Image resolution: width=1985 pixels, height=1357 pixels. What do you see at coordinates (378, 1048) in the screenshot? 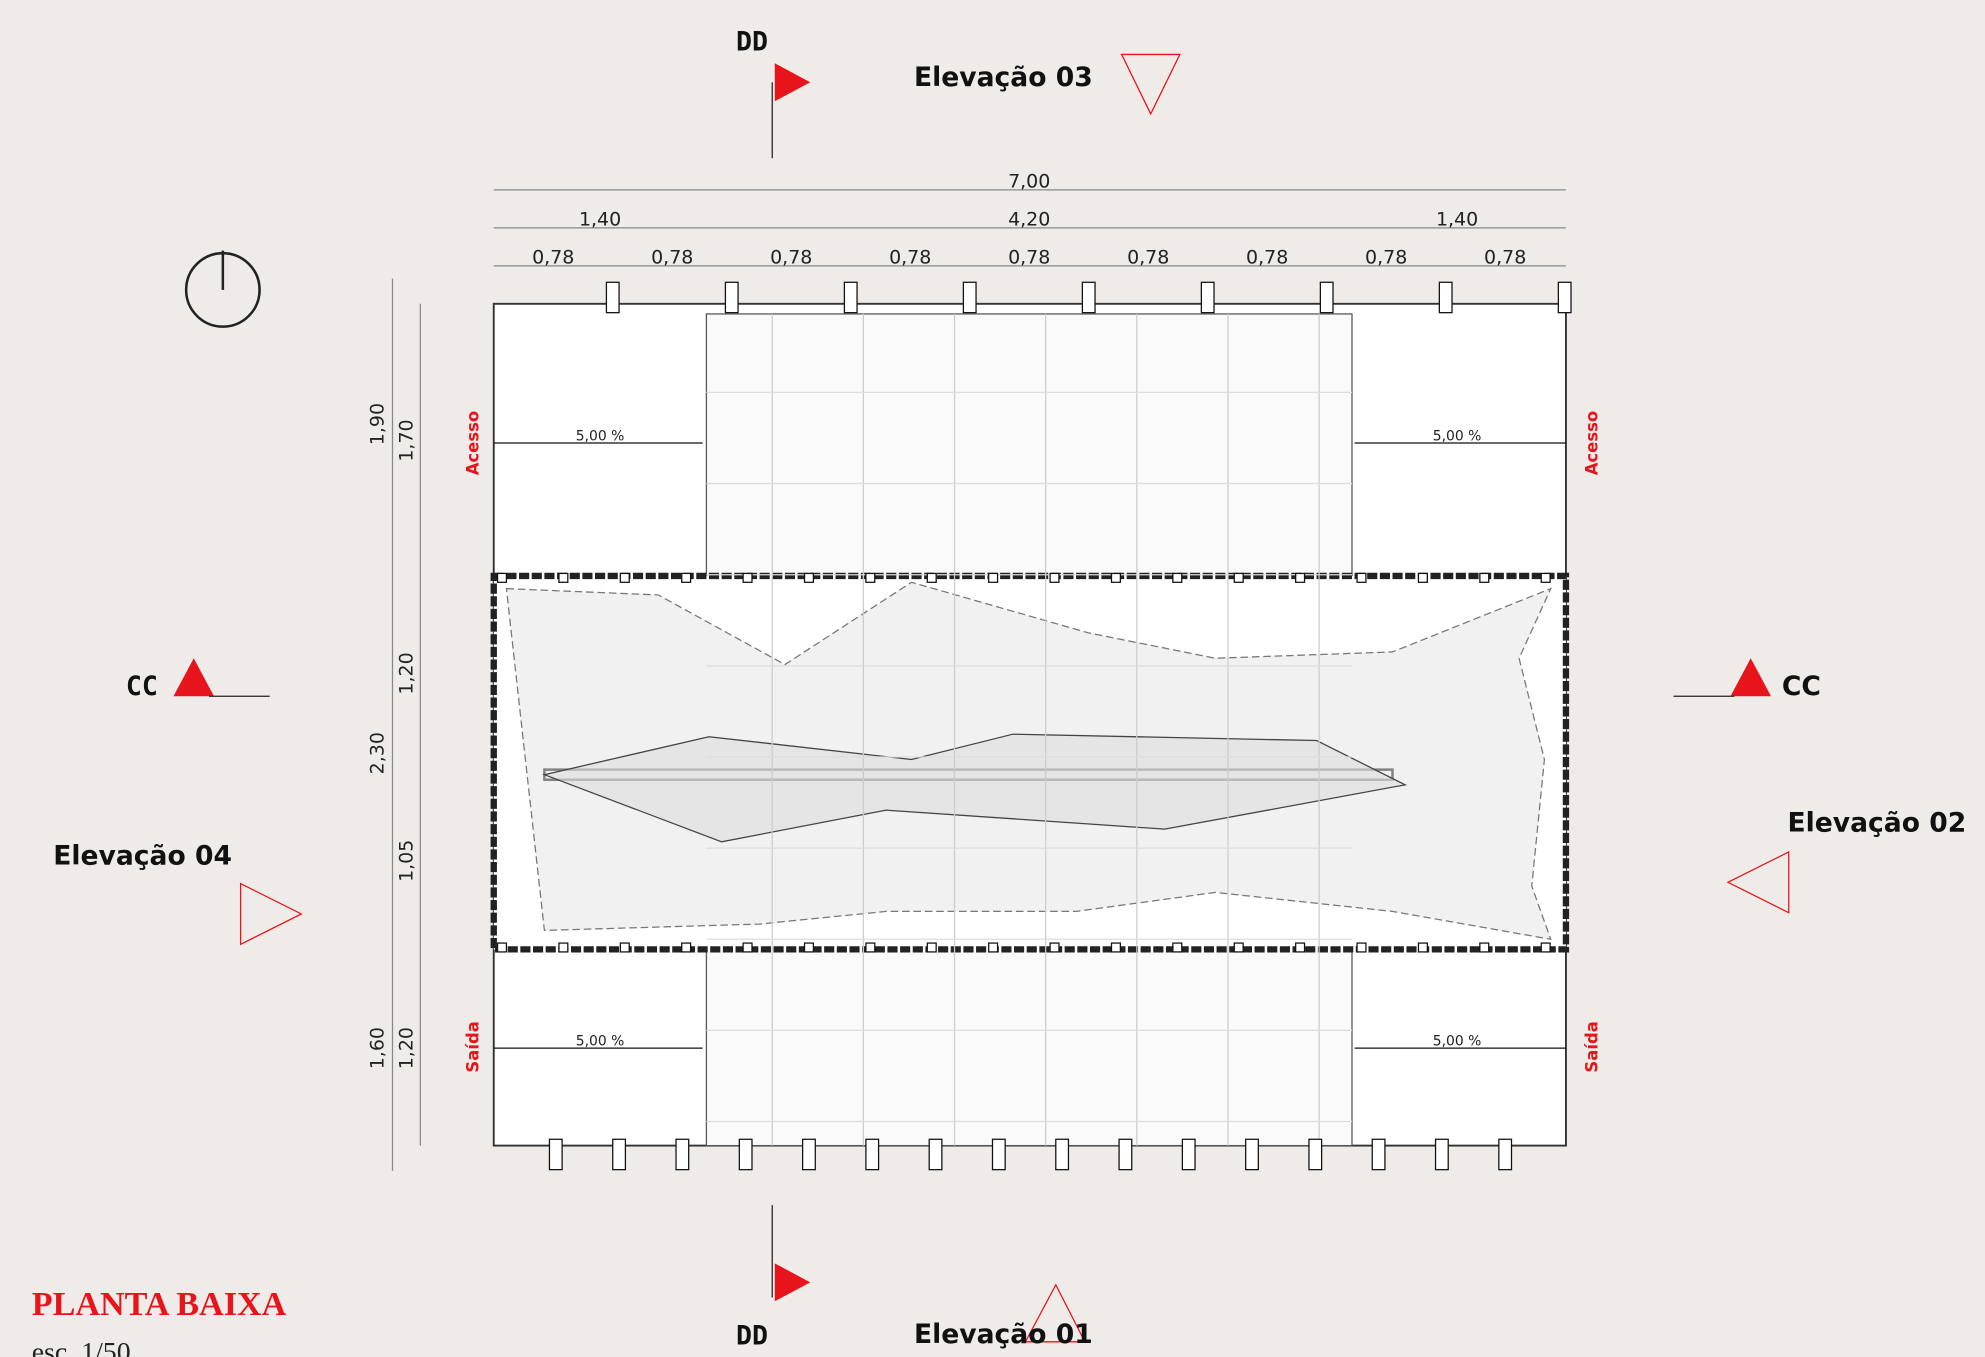
I see `dimension: 1,60` at bounding box center [378, 1048].